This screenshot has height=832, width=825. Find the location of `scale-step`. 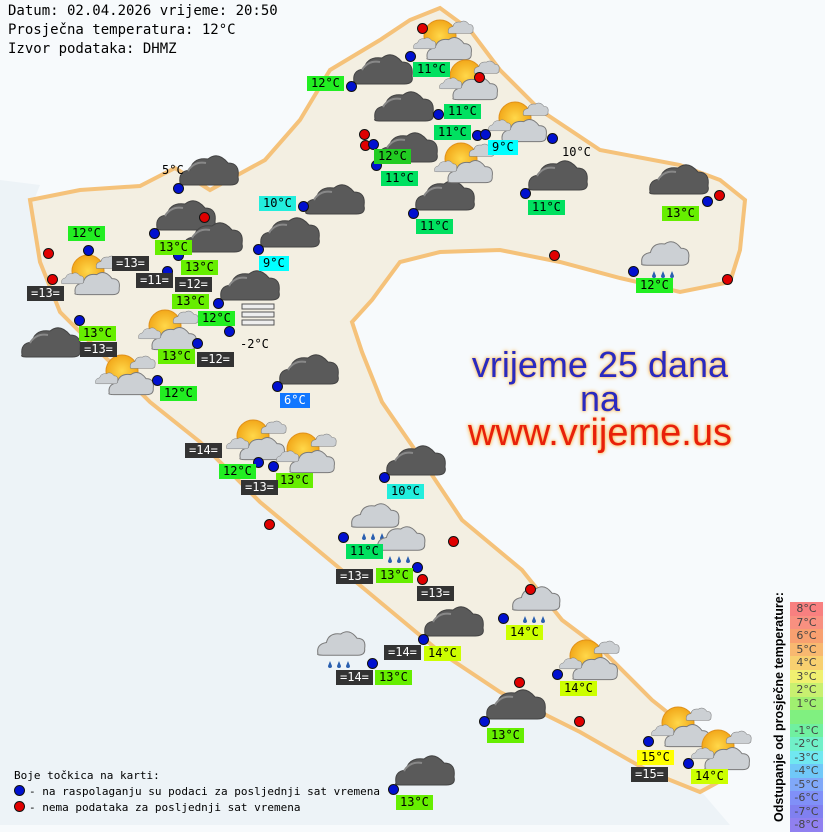

scale-step is located at coordinates (806, 717).